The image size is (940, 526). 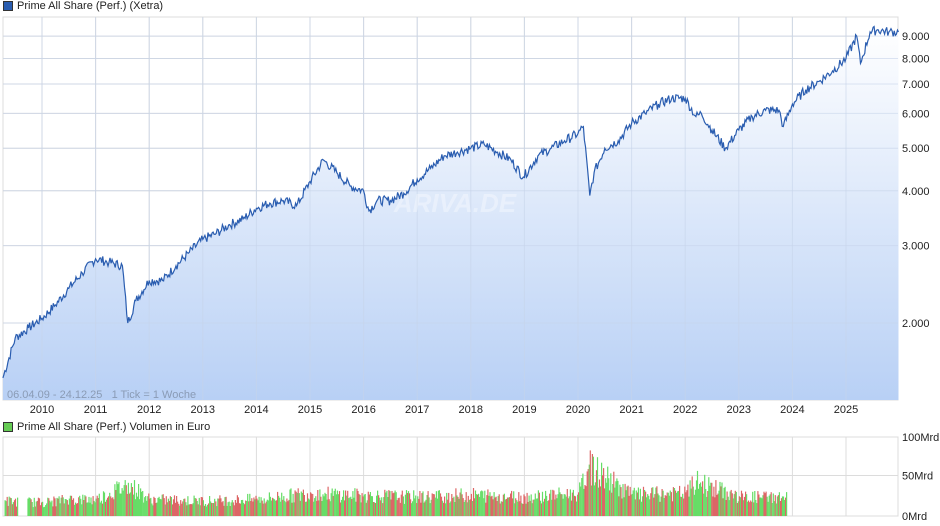 What do you see at coordinates (846, 410) in the screenshot?
I see `x-tick-label: 2025` at bounding box center [846, 410].